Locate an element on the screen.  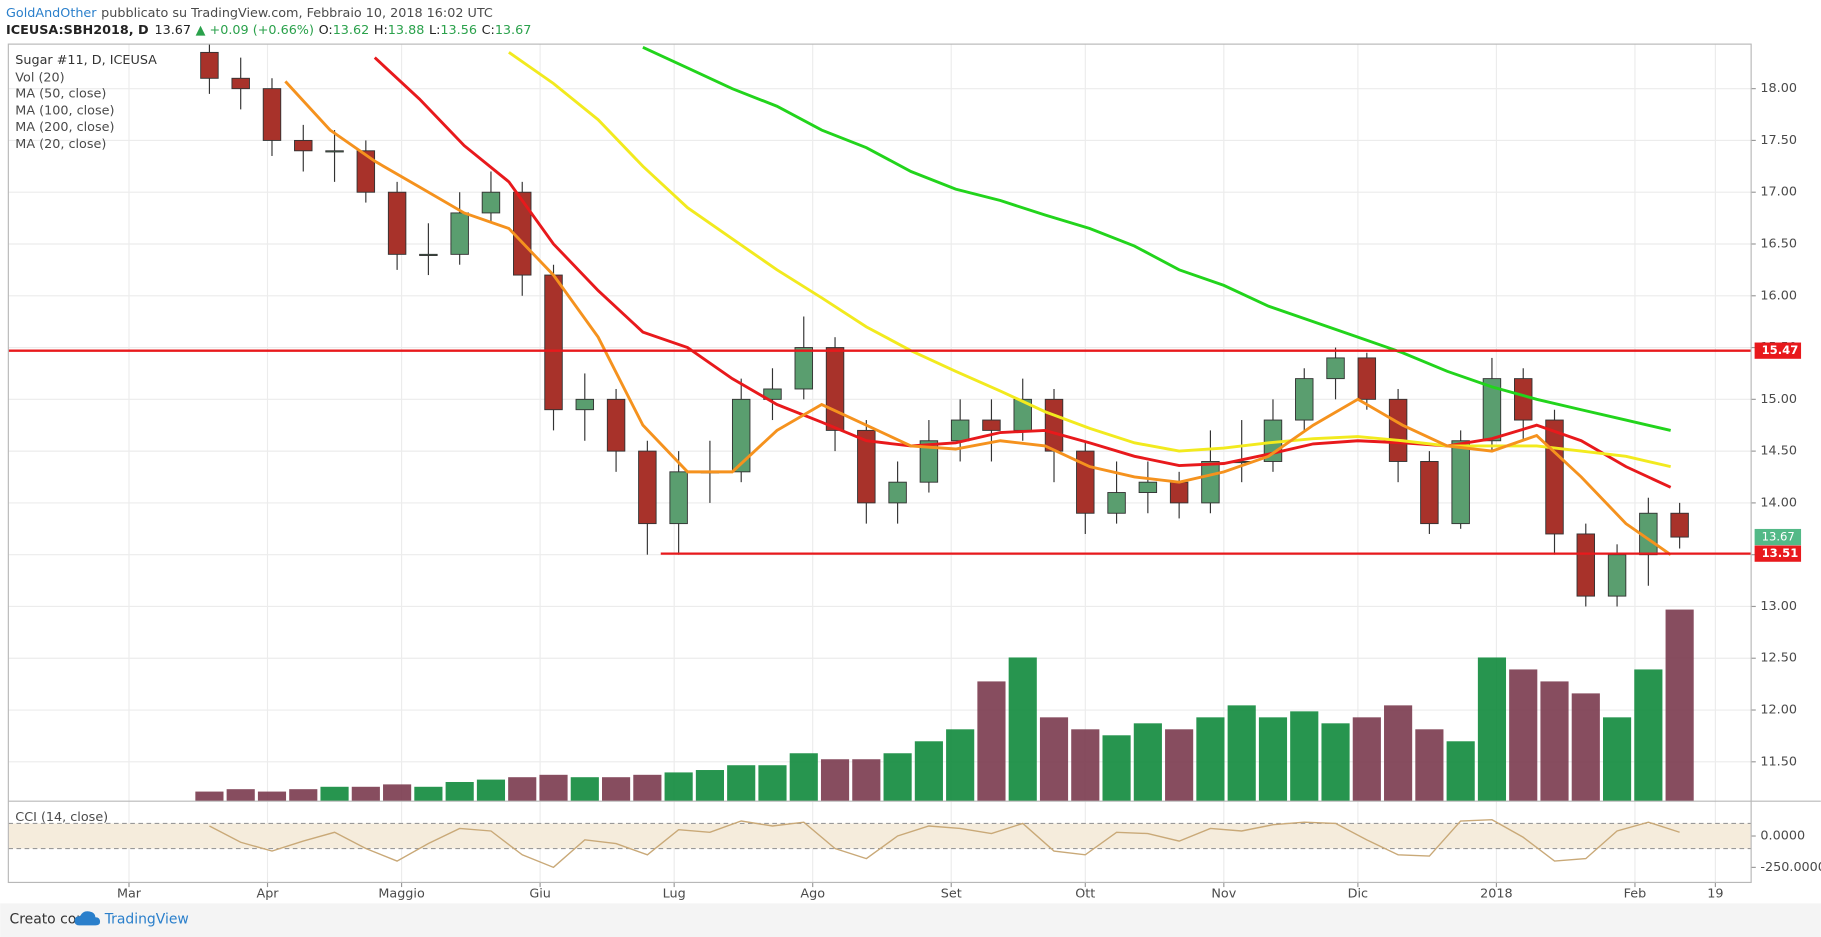
x-tick-label: Feb is located at coordinates (1635, 894).